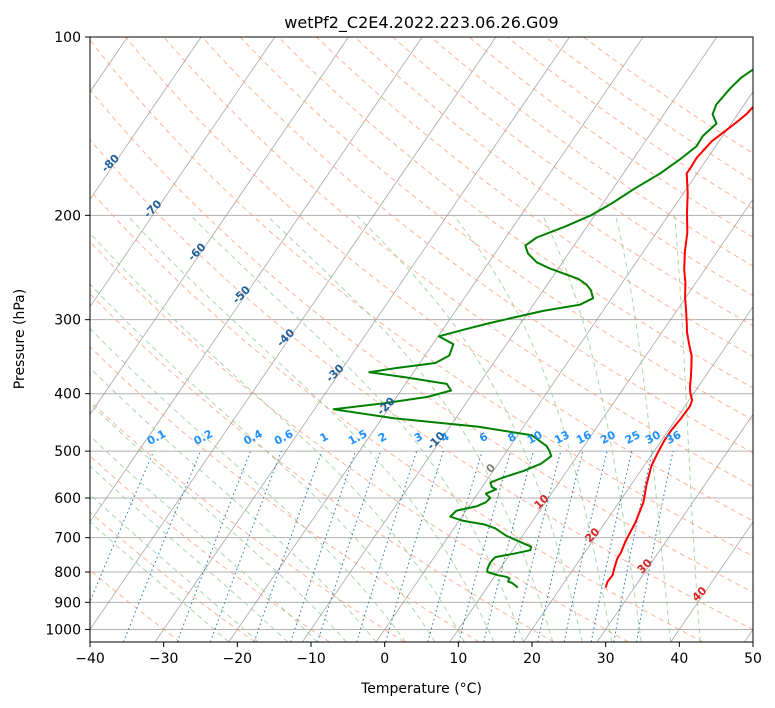 The height and width of the screenshot is (708, 775). What do you see at coordinates (203, 437) in the screenshot?
I see `mixing-ratio-label: 0.2` at bounding box center [203, 437].